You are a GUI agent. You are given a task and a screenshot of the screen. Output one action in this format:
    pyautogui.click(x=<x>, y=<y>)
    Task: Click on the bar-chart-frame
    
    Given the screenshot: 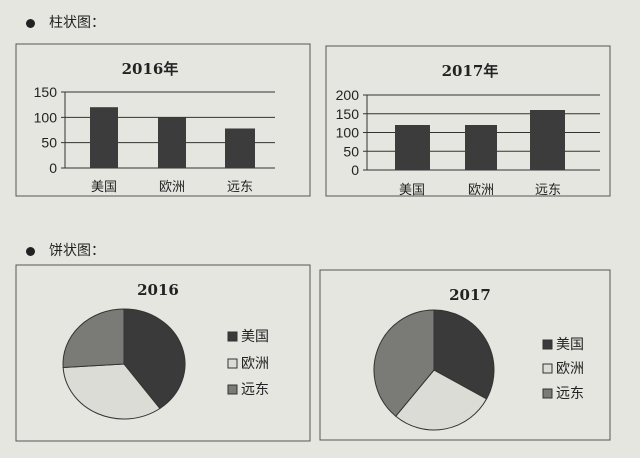 What is the action you would take?
    pyautogui.click(x=468, y=121)
    